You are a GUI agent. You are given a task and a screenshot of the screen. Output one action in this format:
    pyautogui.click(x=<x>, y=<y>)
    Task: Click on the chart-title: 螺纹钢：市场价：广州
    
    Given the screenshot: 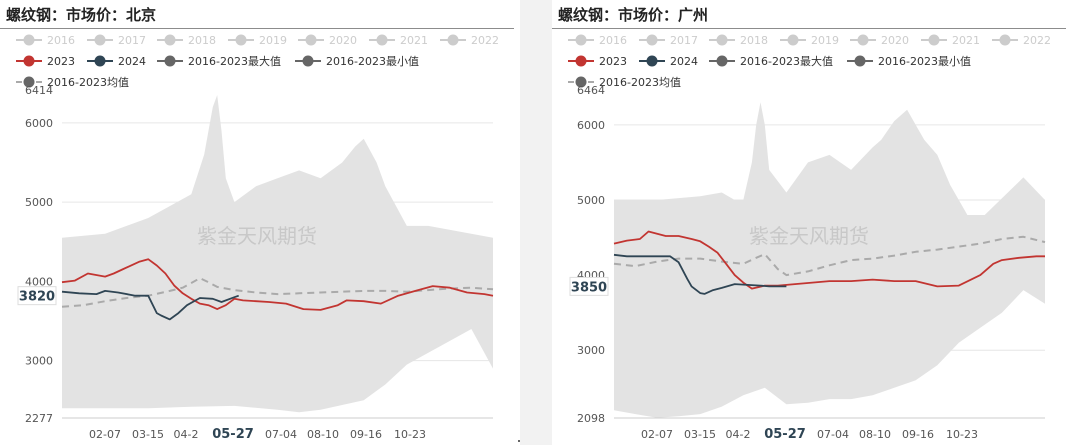 What is the action you would take?
    pyautogui.click(x=633, y=15)
    